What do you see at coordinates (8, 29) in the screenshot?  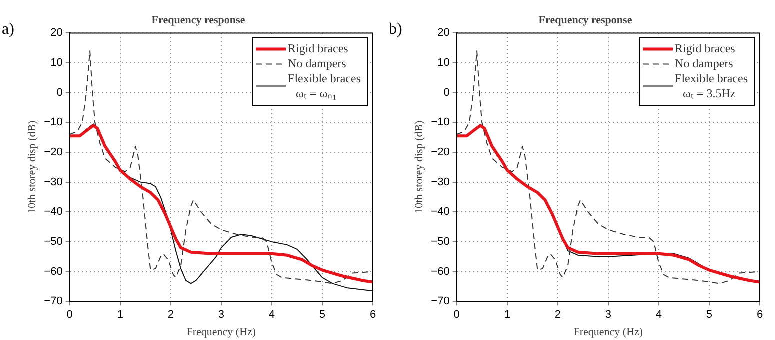 I see `text: a)` at bounding box center [8, 29].